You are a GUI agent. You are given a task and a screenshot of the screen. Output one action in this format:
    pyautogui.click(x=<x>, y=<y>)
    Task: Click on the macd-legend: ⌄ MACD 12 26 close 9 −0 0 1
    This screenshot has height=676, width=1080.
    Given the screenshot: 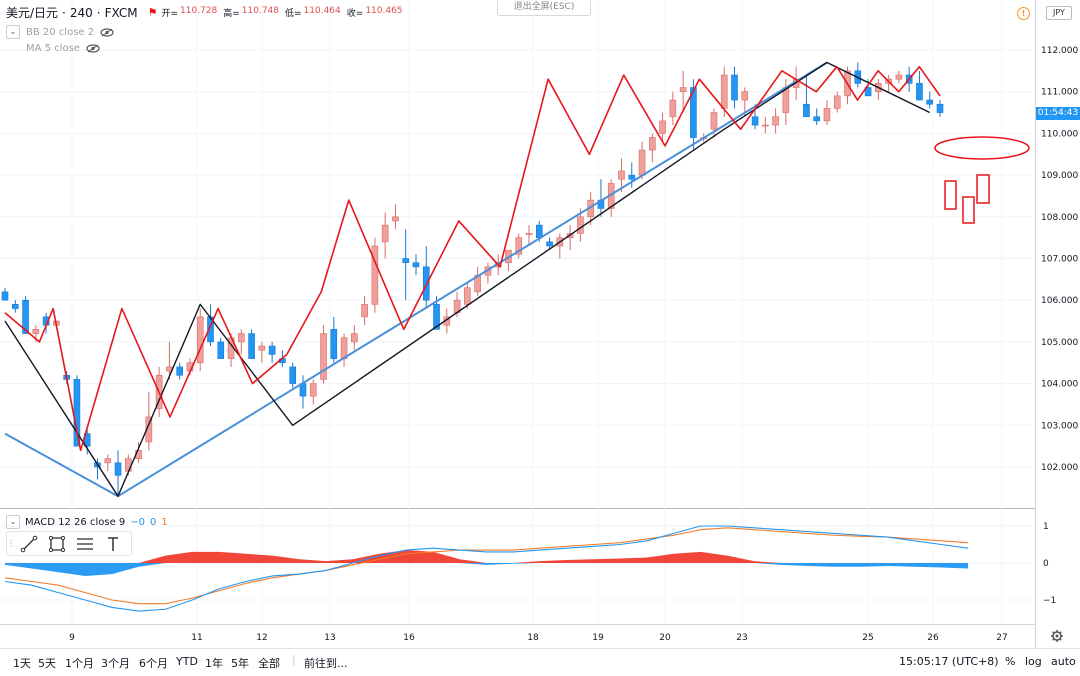 What is the action you would take?
    pyautogui.click(x=87, y=522)
    